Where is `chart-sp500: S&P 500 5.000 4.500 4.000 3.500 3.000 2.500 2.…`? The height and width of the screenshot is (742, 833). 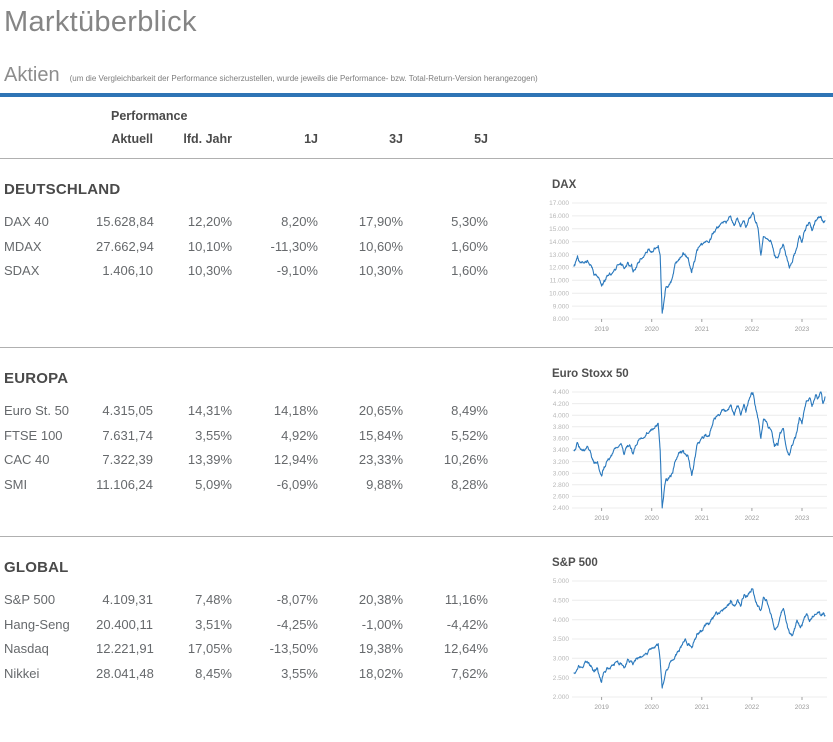 chart-sp500: S&P 500 5.000 4.500 4.000 3.500 3.000 2.500 2.… is located at coordinates (690, 625).